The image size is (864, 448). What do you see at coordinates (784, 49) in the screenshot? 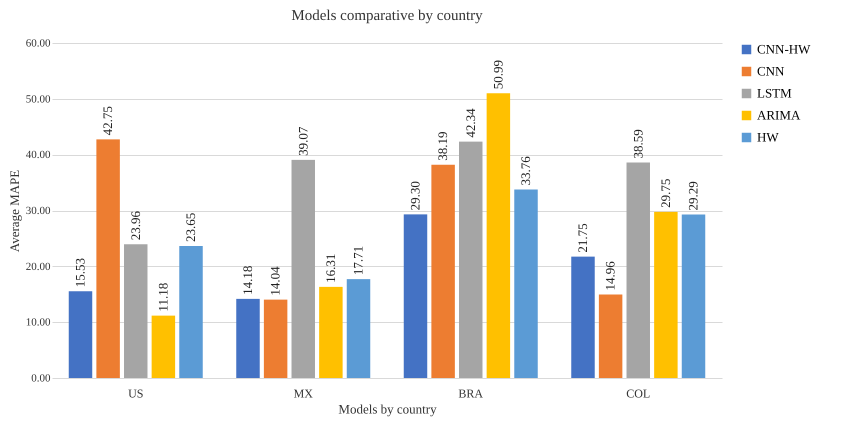
I see `legend-label: CNN-HW` at bounding box center [784, 49].